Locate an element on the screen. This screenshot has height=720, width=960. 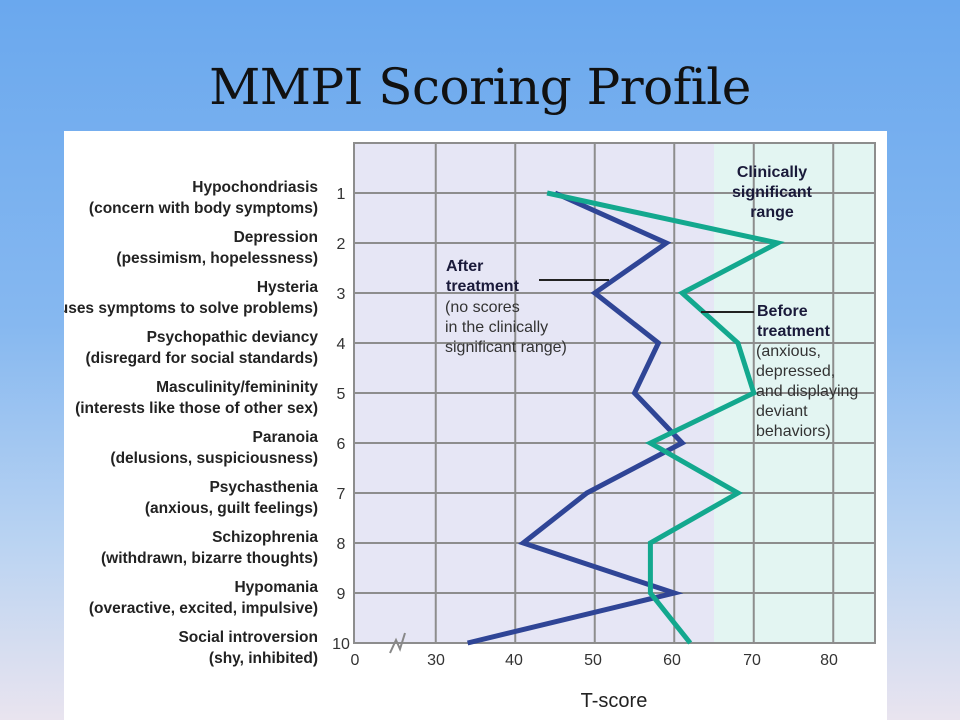
after-treatment-label: After is located at coordinates (464, 266).